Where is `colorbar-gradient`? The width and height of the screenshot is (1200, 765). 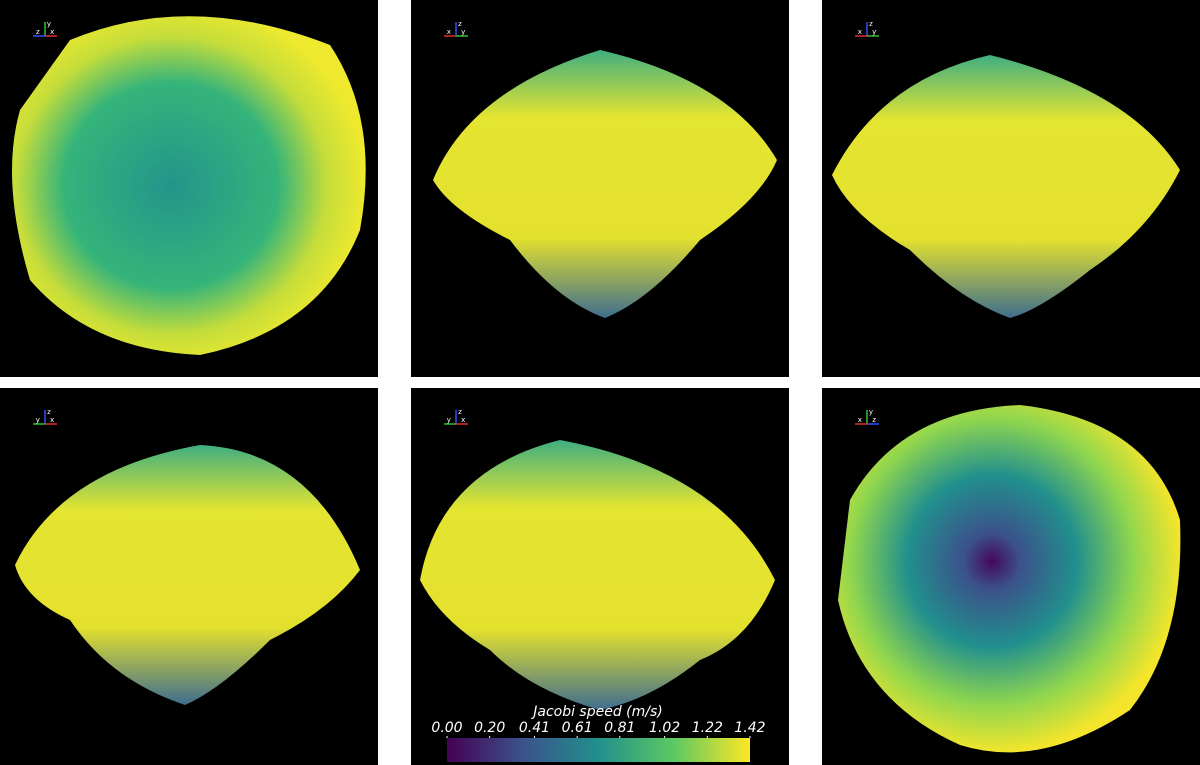 colorbar-gradient is located at coordinates (598, 750).